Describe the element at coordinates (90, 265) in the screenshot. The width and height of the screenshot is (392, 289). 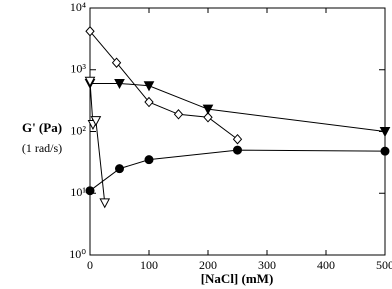
I see `x-tick-label: 0` at that location.